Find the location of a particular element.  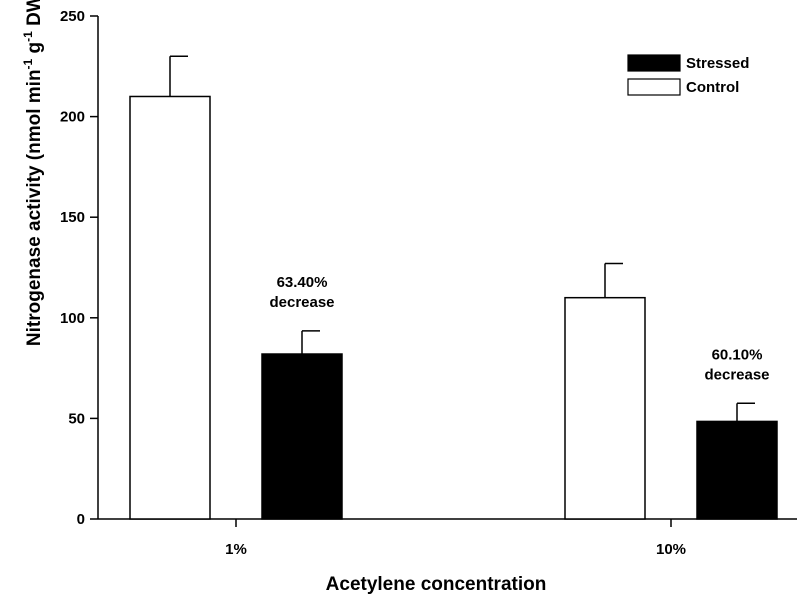

y-axis-title: Nitrogenase activity (nmol min-1 g-1 DW) is located at coordinates (33, 173).